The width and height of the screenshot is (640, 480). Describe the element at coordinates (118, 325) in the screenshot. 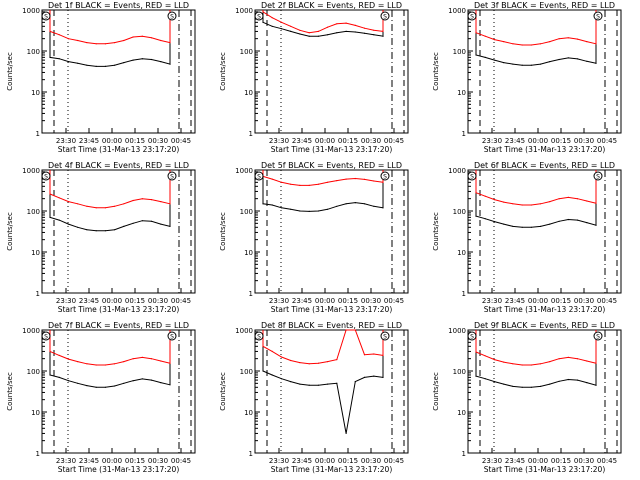

I see `panel-title: Det 7f BLACK = Events, RED = LLD` at that location.